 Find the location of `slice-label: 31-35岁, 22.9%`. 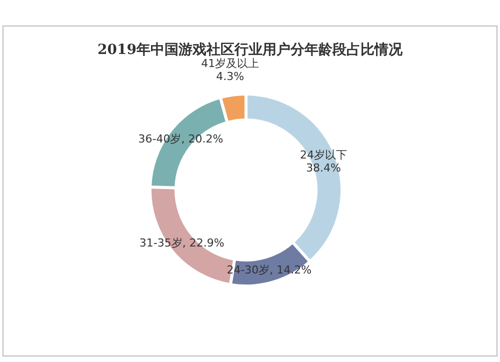

slice-label: 31-35岁, 22.9% is located at coordinates (181, 243).